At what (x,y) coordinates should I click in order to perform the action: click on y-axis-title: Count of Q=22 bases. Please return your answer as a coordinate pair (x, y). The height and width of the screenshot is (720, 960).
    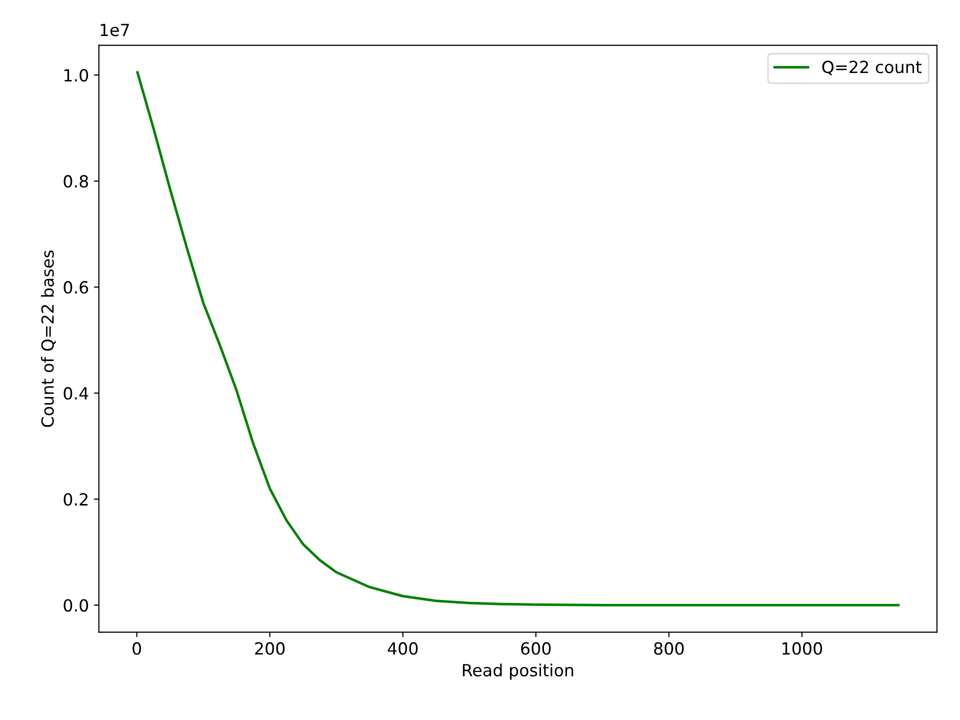
    Looking at the image, I should click on (48, 338).